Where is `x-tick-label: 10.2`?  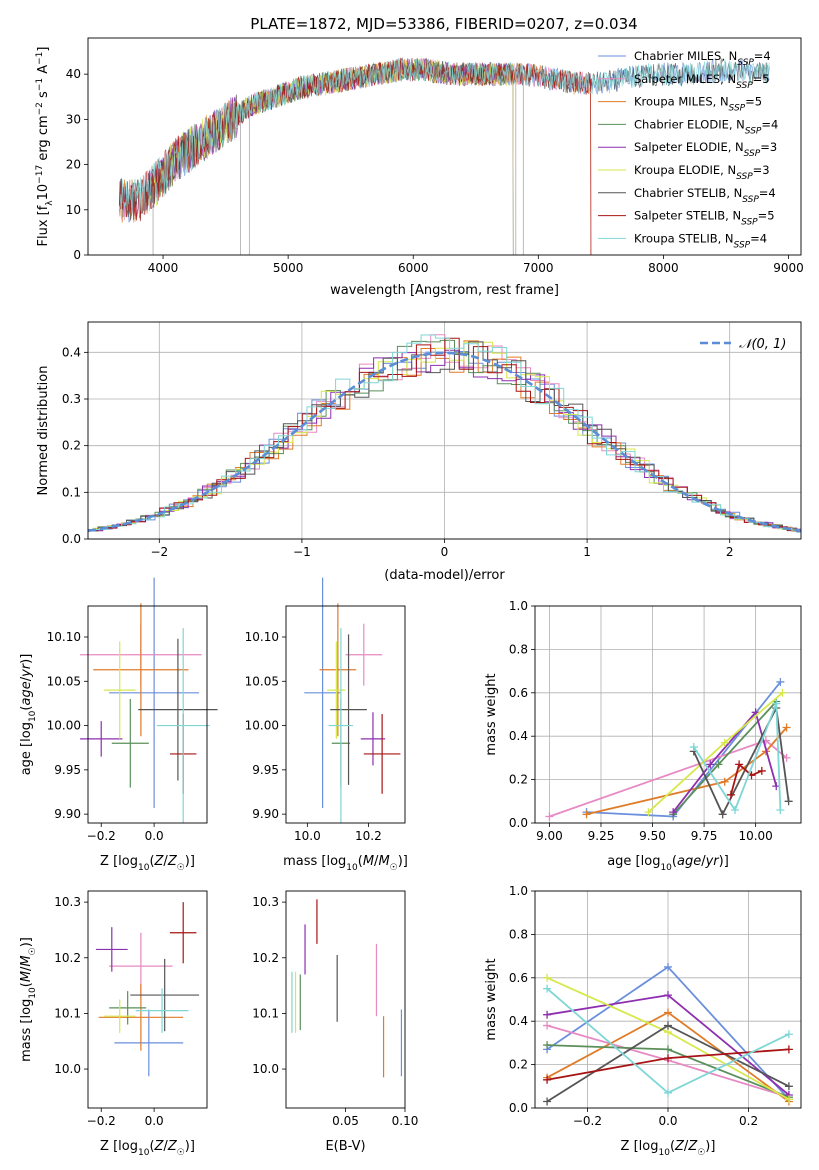
x-tick-label: 10.2 is located at coordinates (368, 836).